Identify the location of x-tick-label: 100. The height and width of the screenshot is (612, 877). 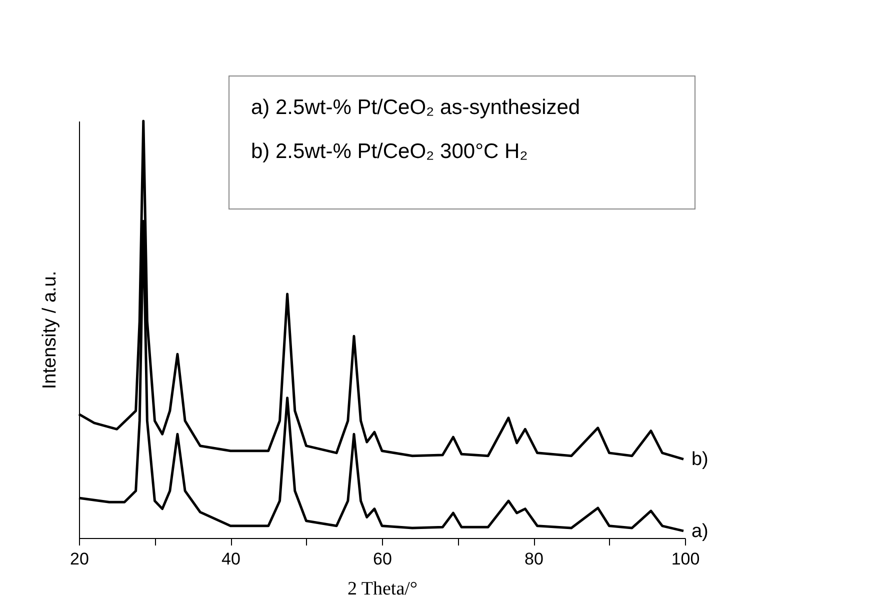
(685, 559).